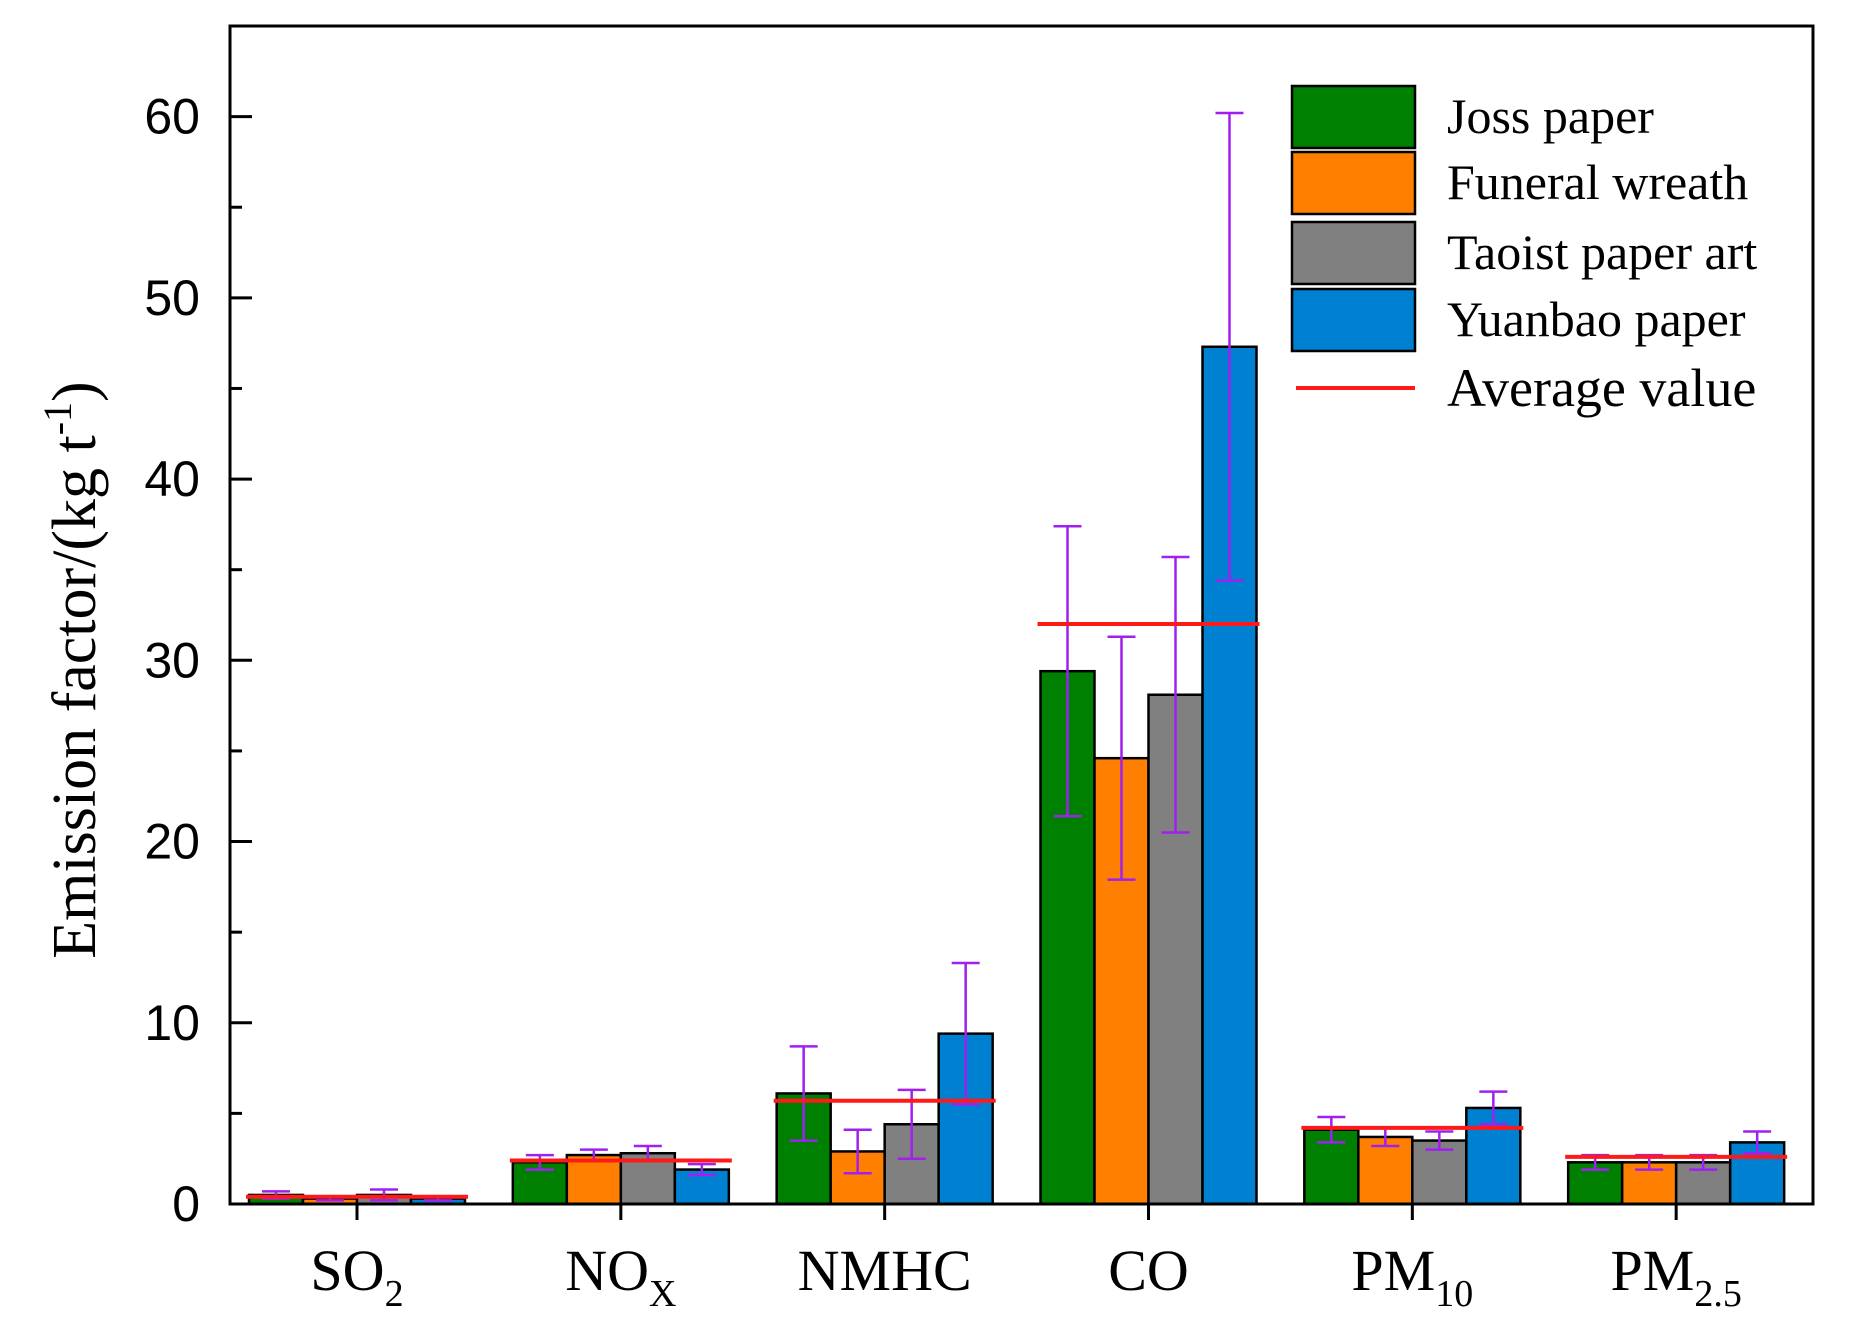 This screenshot has width=1853, height=1328. Describe the element at coordinates (1026, 1259) in the screenshot. I see `x-axis: SO2 NOX NMHC CO PM10 PM2.5` at that location.